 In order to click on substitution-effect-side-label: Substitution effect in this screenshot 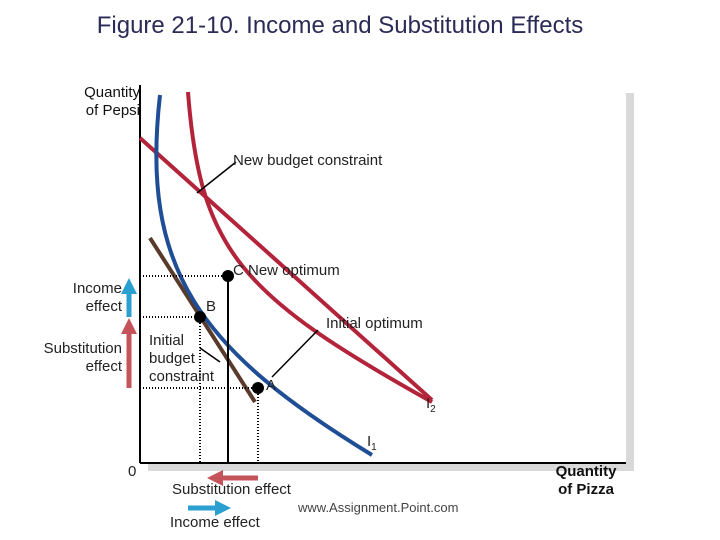, I will do `click(83, 358)`.